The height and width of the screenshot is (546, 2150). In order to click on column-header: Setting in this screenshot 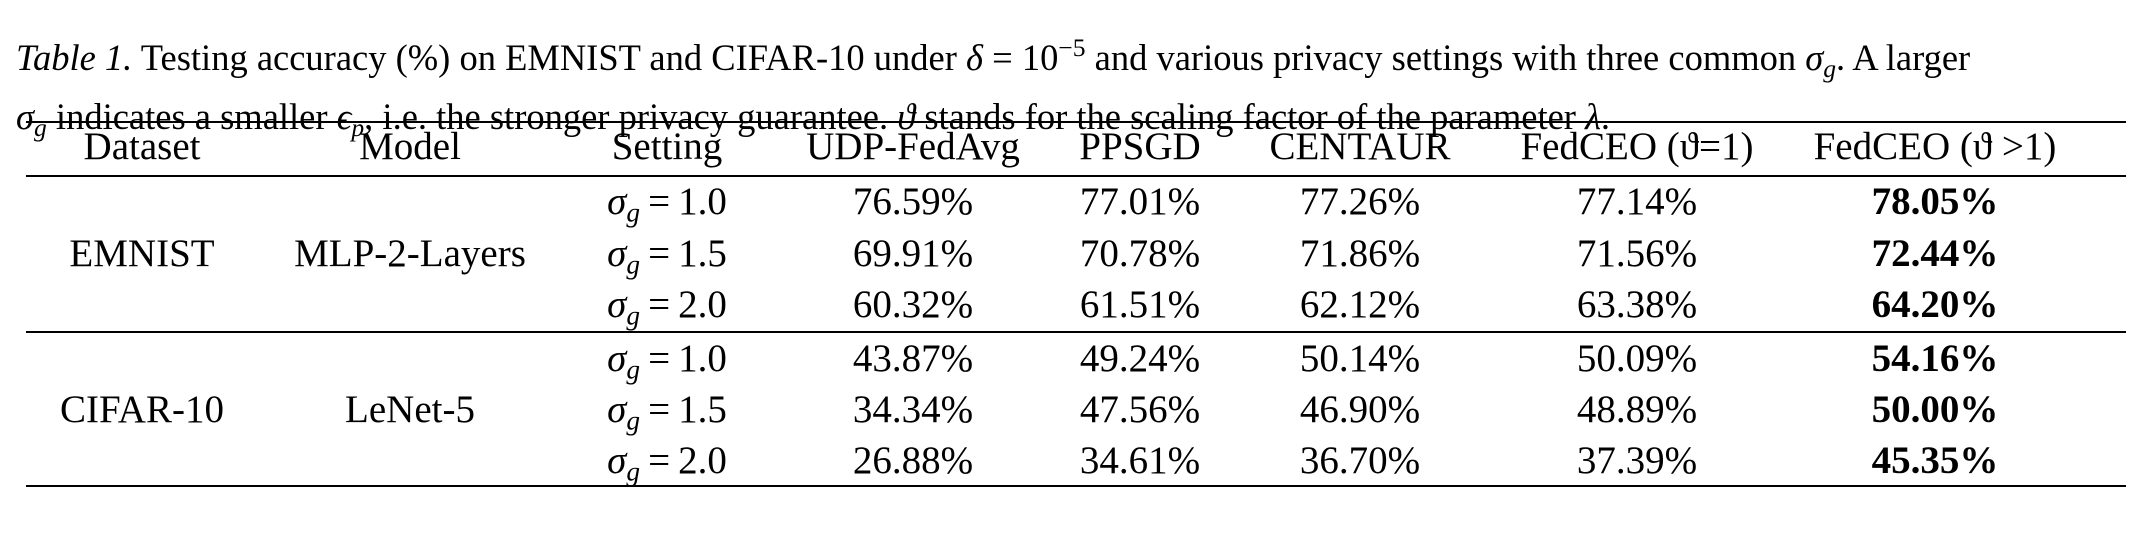, I will do `click(667, 146)`.